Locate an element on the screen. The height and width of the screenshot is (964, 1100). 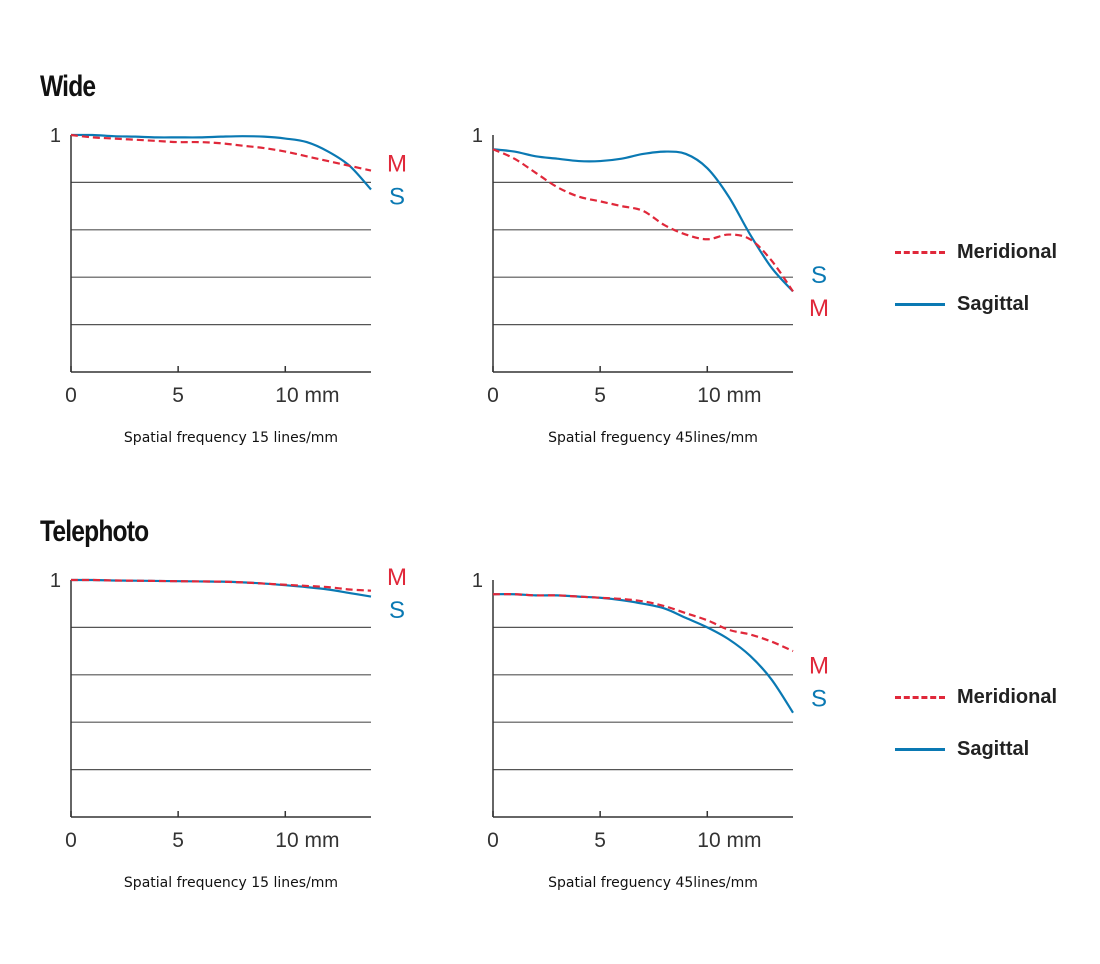
legend-wide: Meridional Sagittal is located at coordinates (995, 280).